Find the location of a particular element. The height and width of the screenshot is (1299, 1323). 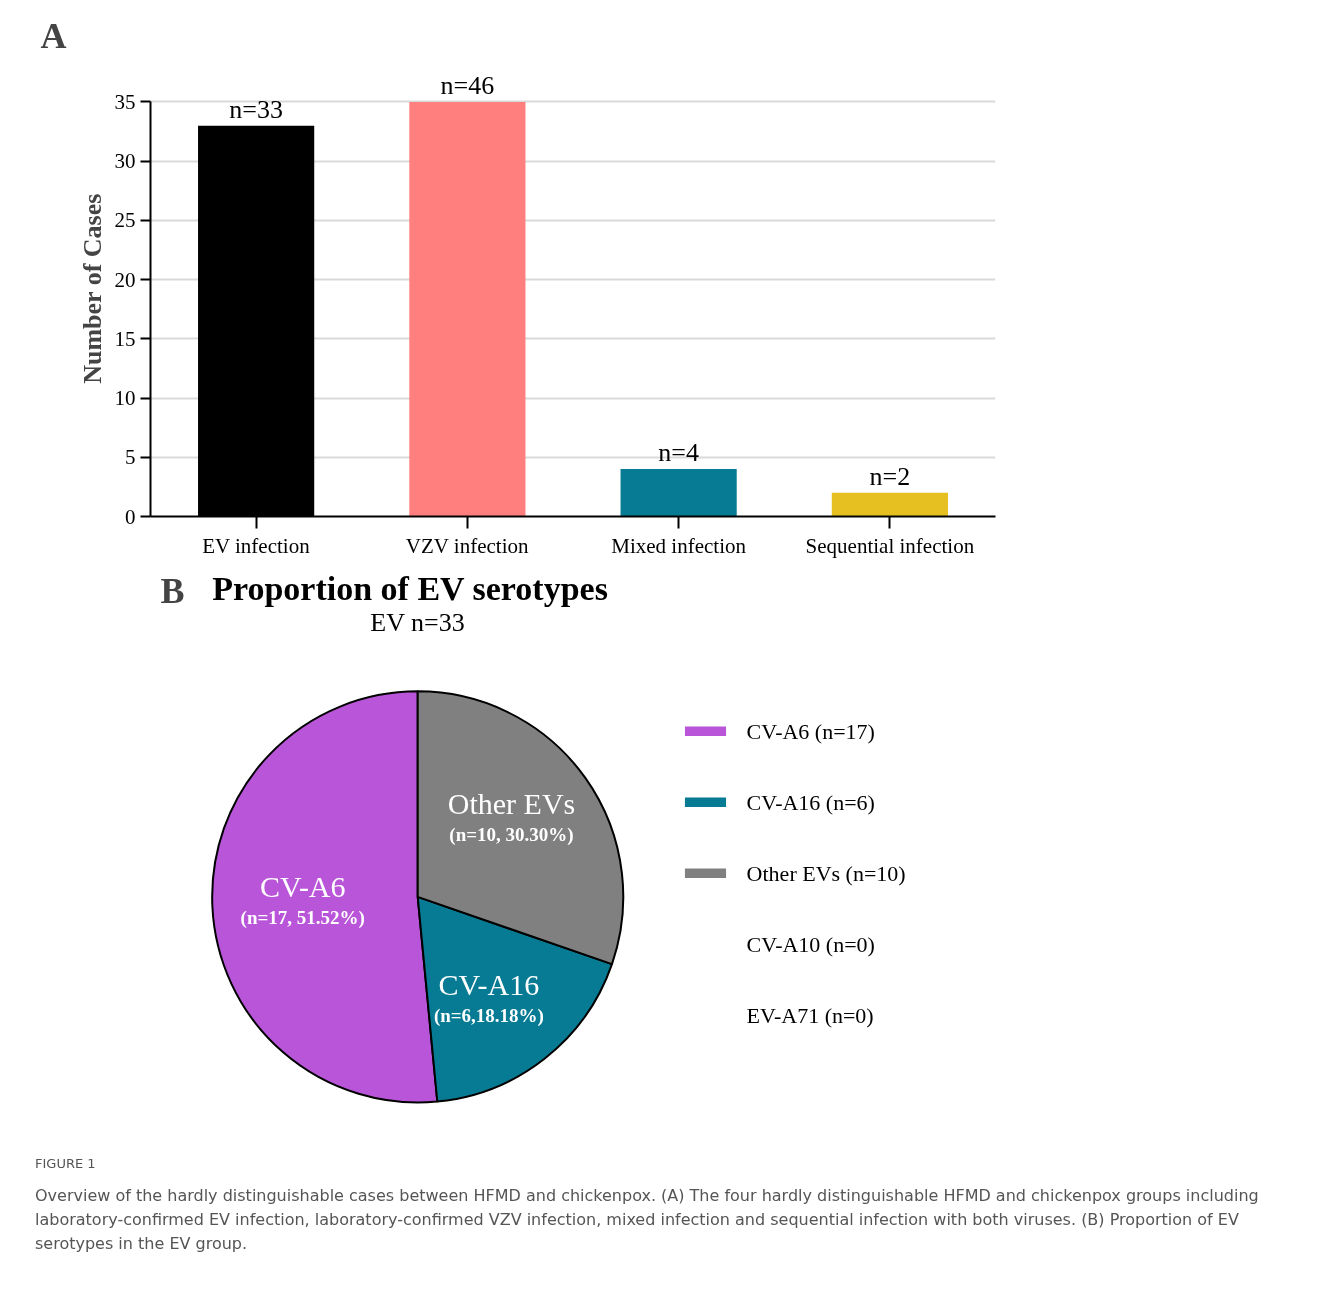

data-label: n=33 is located at coordinates (256, 109).